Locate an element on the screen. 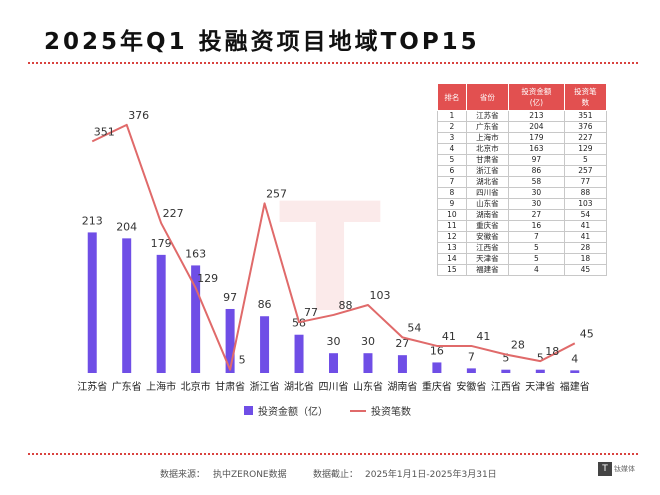  bar-value-label: 204 is located at coordinates (126, 226).